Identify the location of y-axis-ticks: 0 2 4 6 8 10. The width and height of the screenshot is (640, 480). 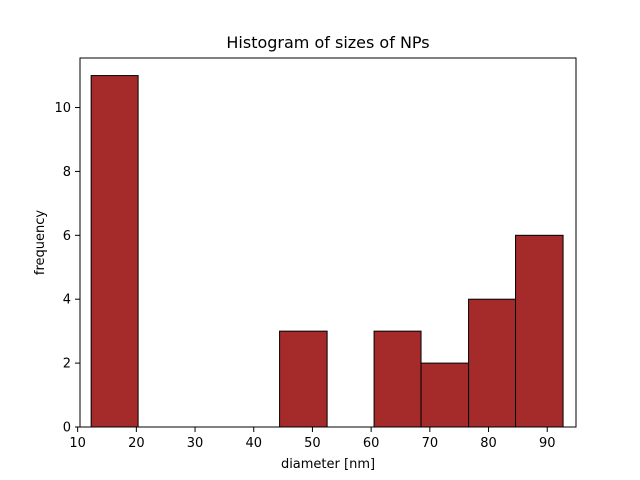
(67, 268).